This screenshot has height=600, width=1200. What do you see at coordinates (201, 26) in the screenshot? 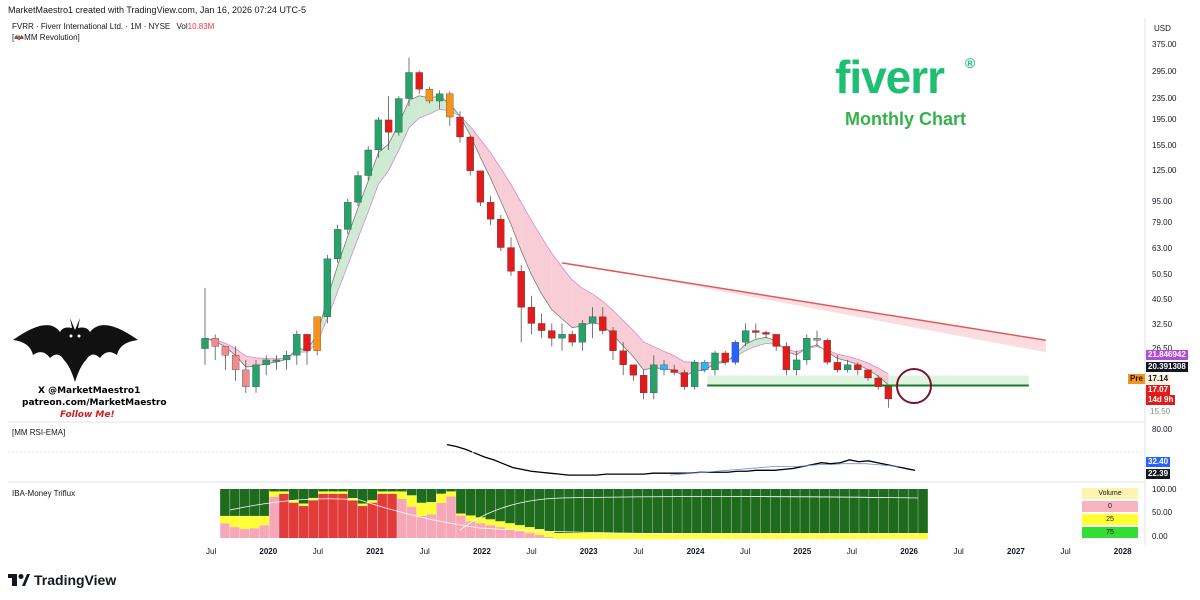
I see `volume-value: 10.83M` at bounding box center [201, 26].